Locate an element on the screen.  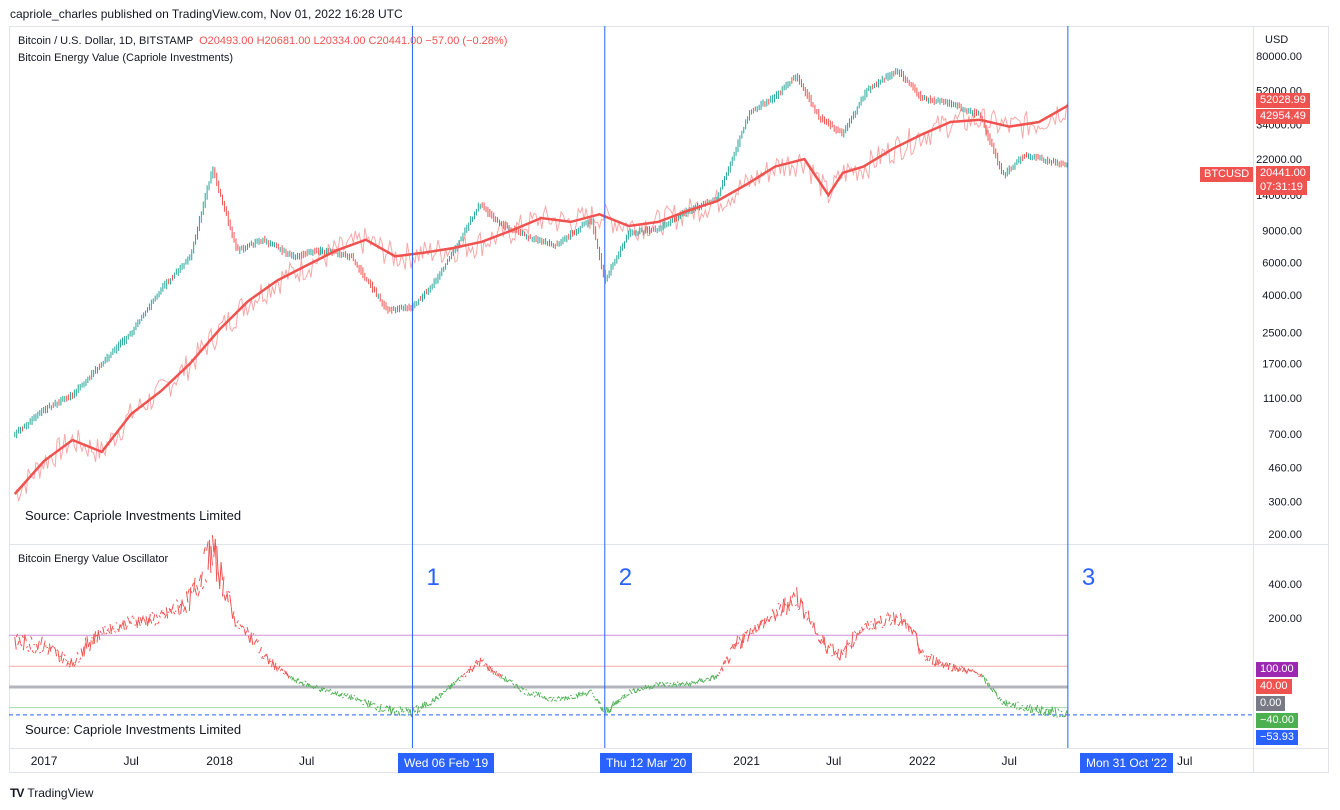
energy-lower-tag: 42954.49 is located at coordinates (1283, 116).